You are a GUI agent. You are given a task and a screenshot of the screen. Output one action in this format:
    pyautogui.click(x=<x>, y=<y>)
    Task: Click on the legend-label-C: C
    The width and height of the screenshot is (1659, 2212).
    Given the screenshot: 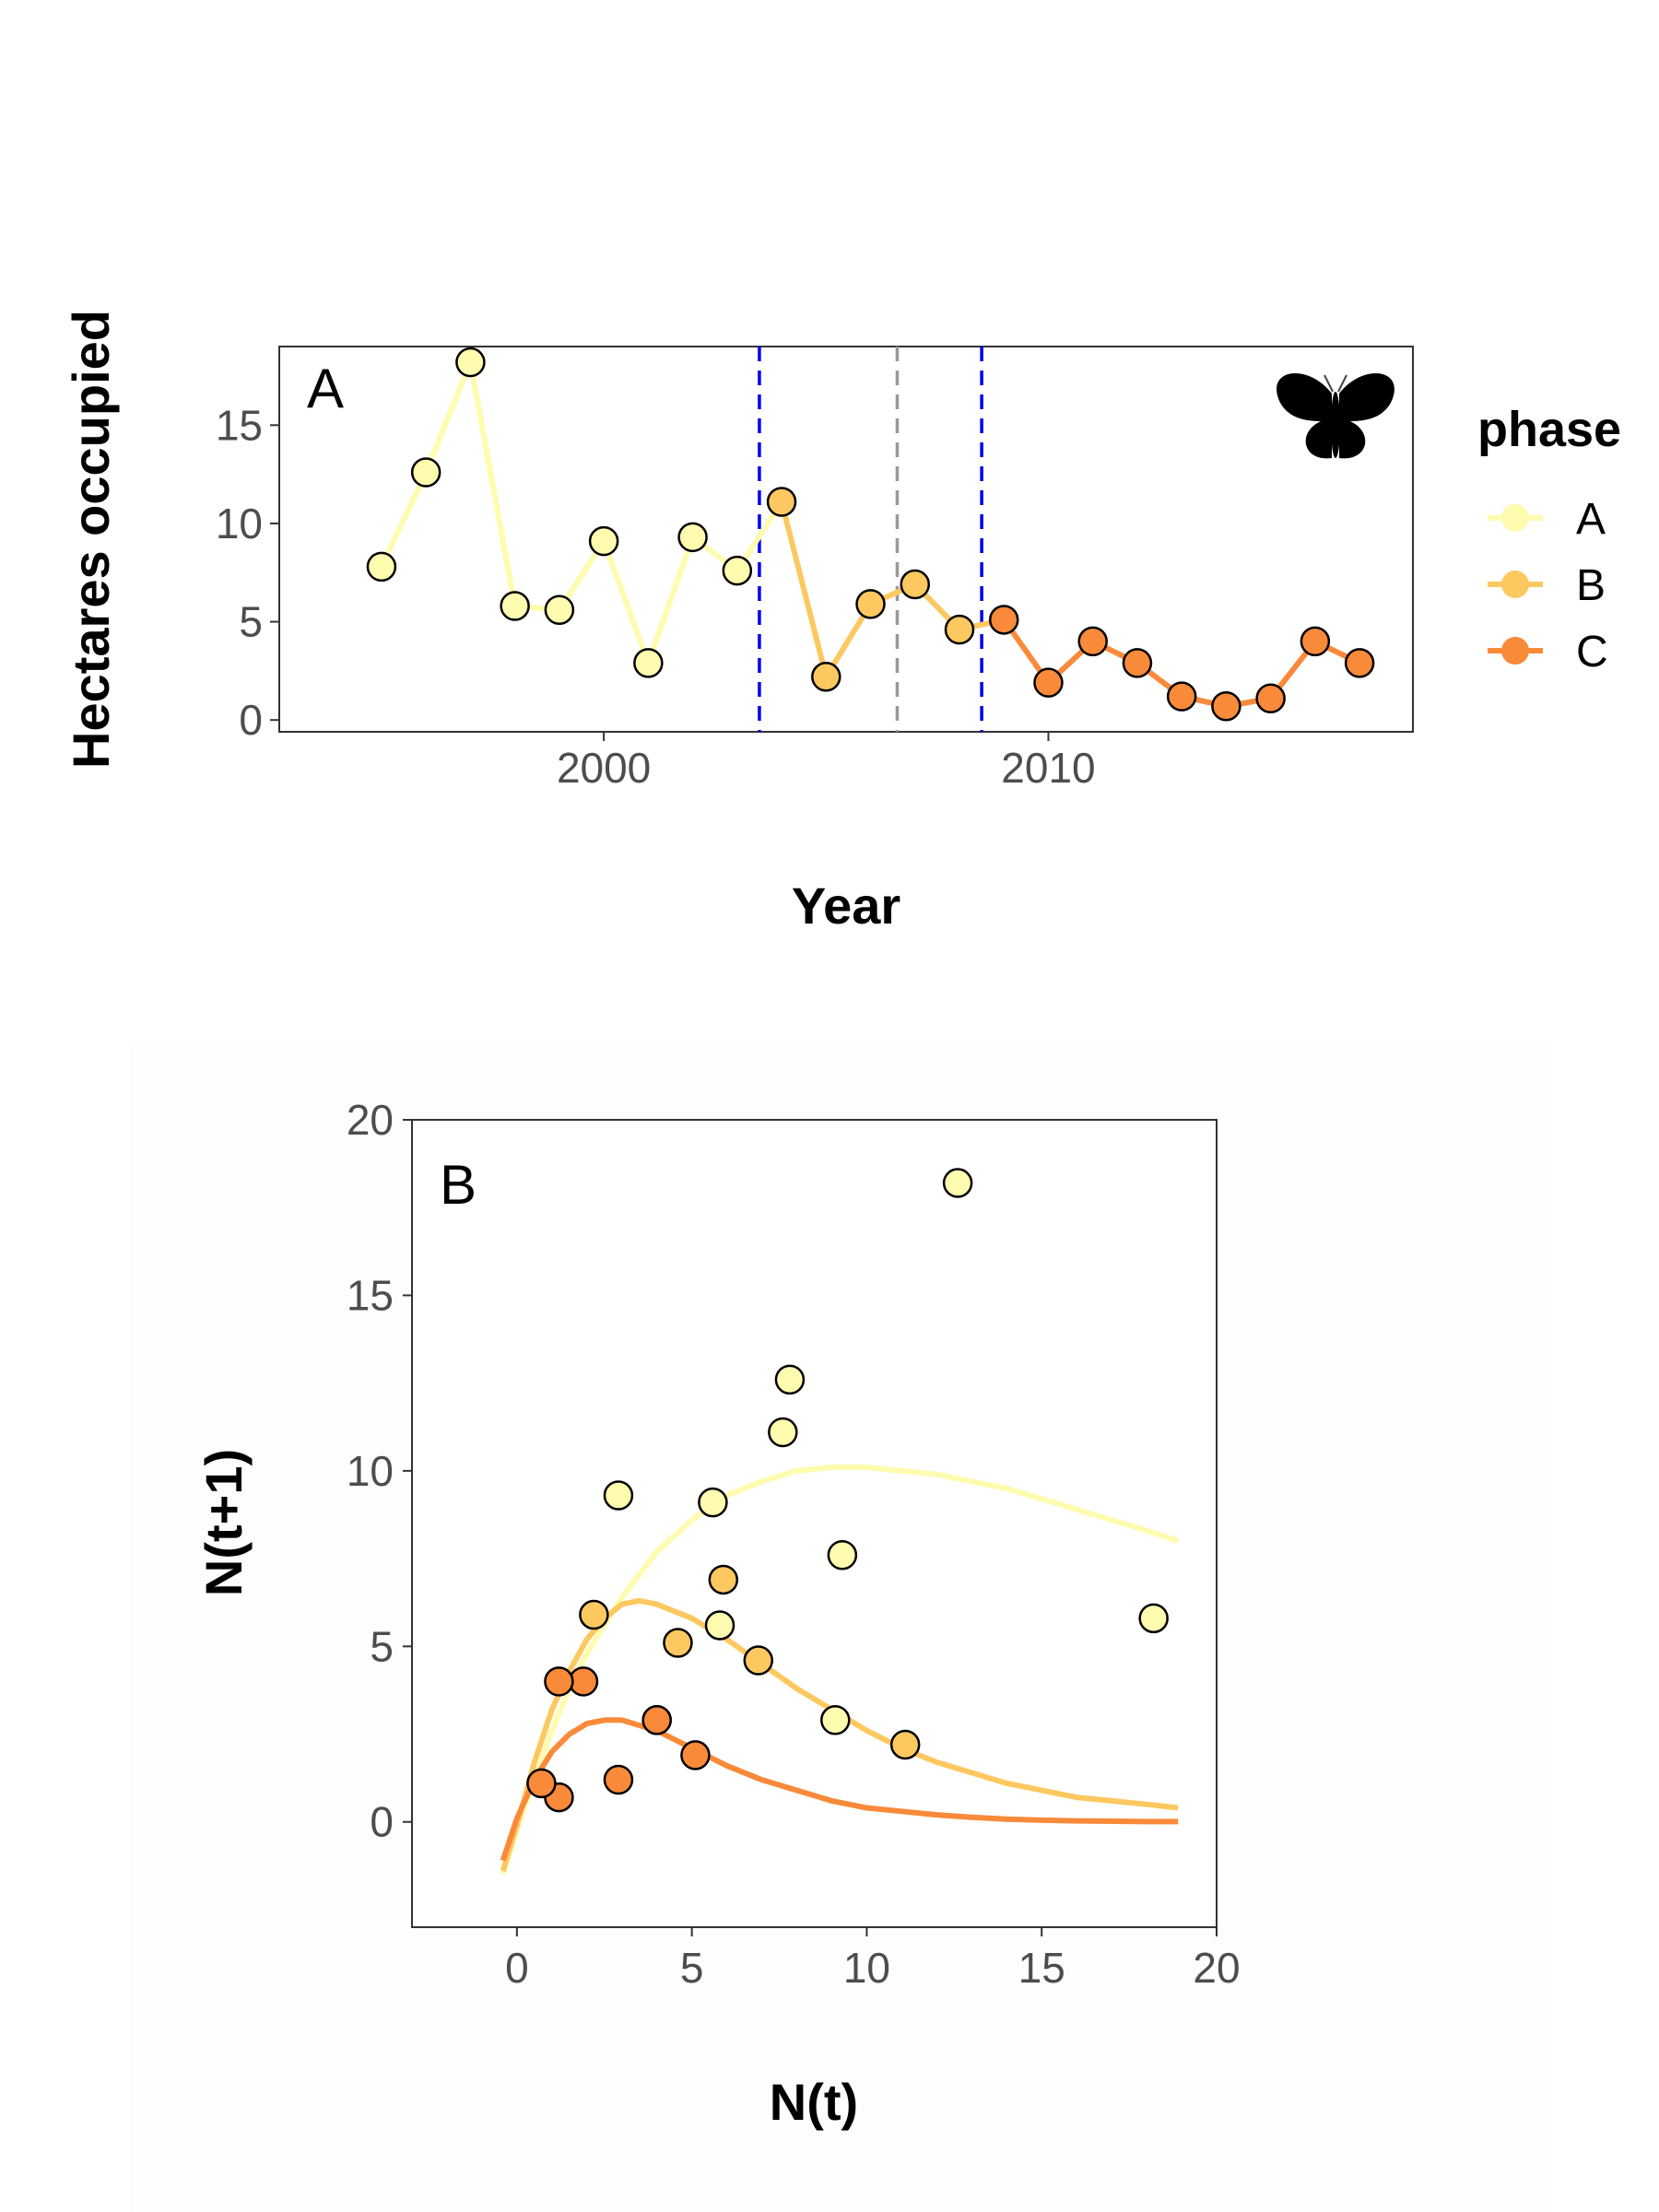 What is the action you would take?
    pyautogui.click(x=1592, y=652)
    